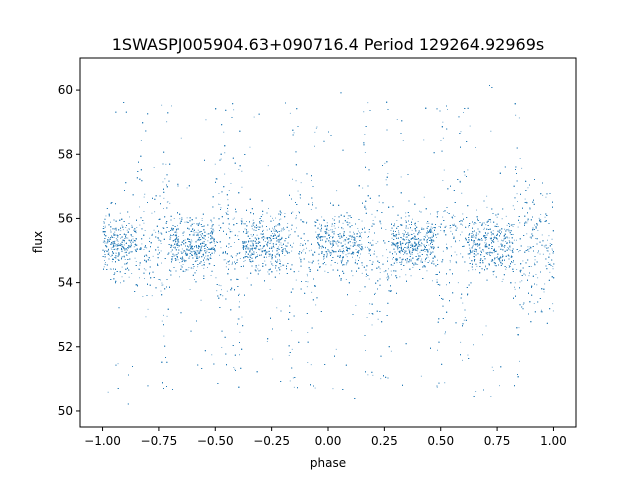  I want to click on x-tick-label: 0.25, so click(384, 441).